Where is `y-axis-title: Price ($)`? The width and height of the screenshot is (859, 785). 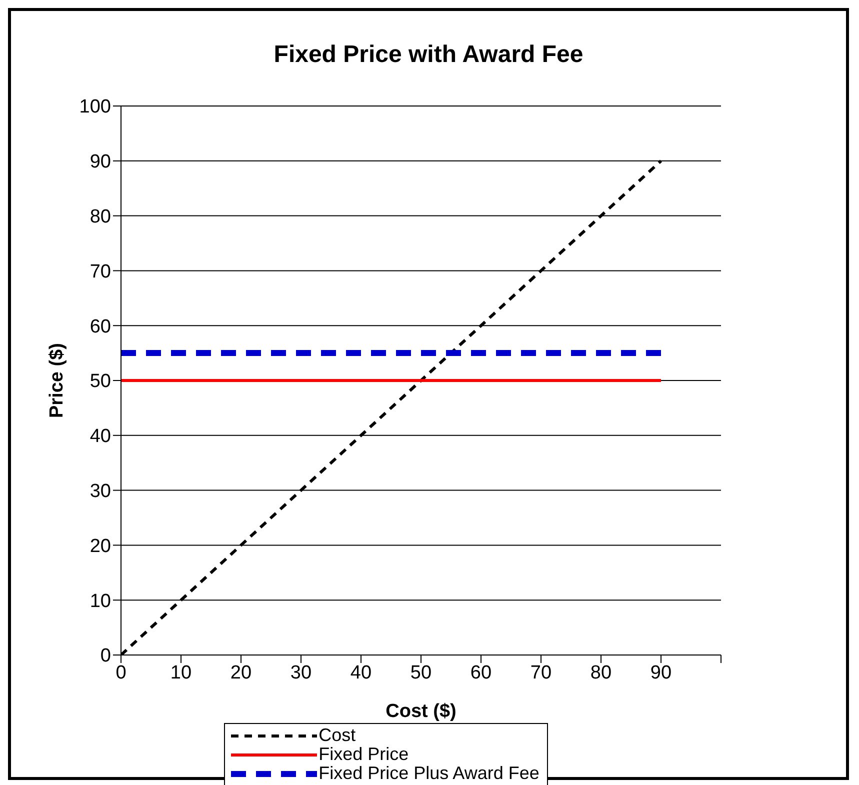 y-axis-title: Price ($) is located at coordinates (57, 380).